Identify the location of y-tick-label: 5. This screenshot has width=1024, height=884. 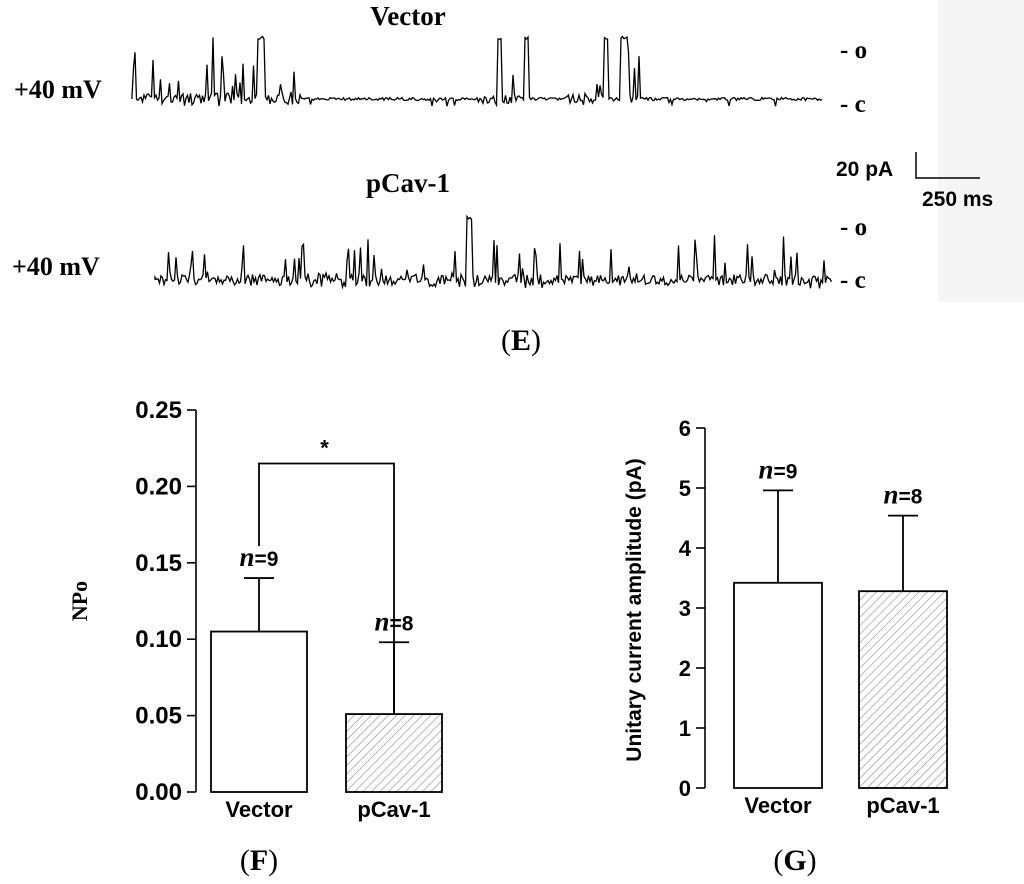
(685, 488).